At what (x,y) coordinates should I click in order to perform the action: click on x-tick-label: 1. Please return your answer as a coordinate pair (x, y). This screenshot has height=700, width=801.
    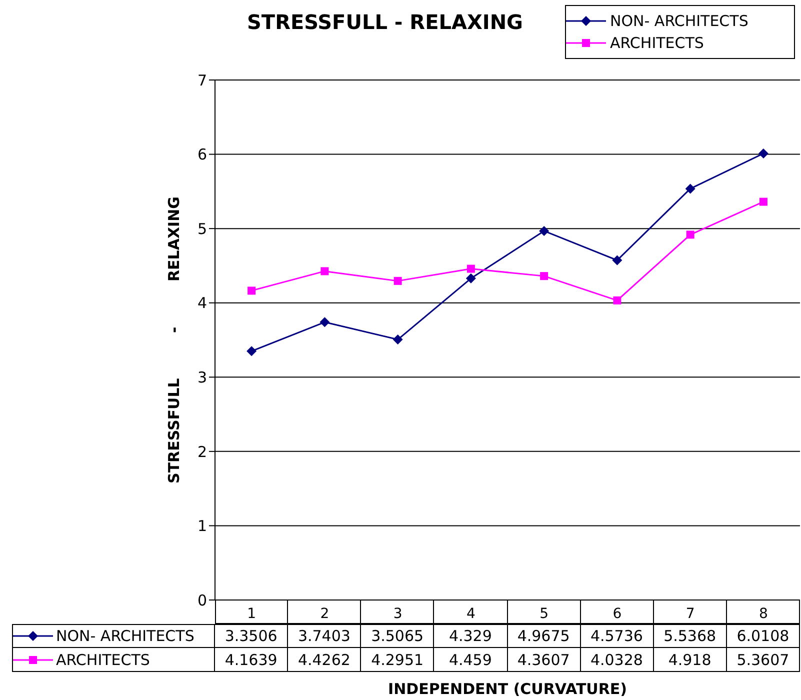
    Looking at the image, I should click on (251, 614).